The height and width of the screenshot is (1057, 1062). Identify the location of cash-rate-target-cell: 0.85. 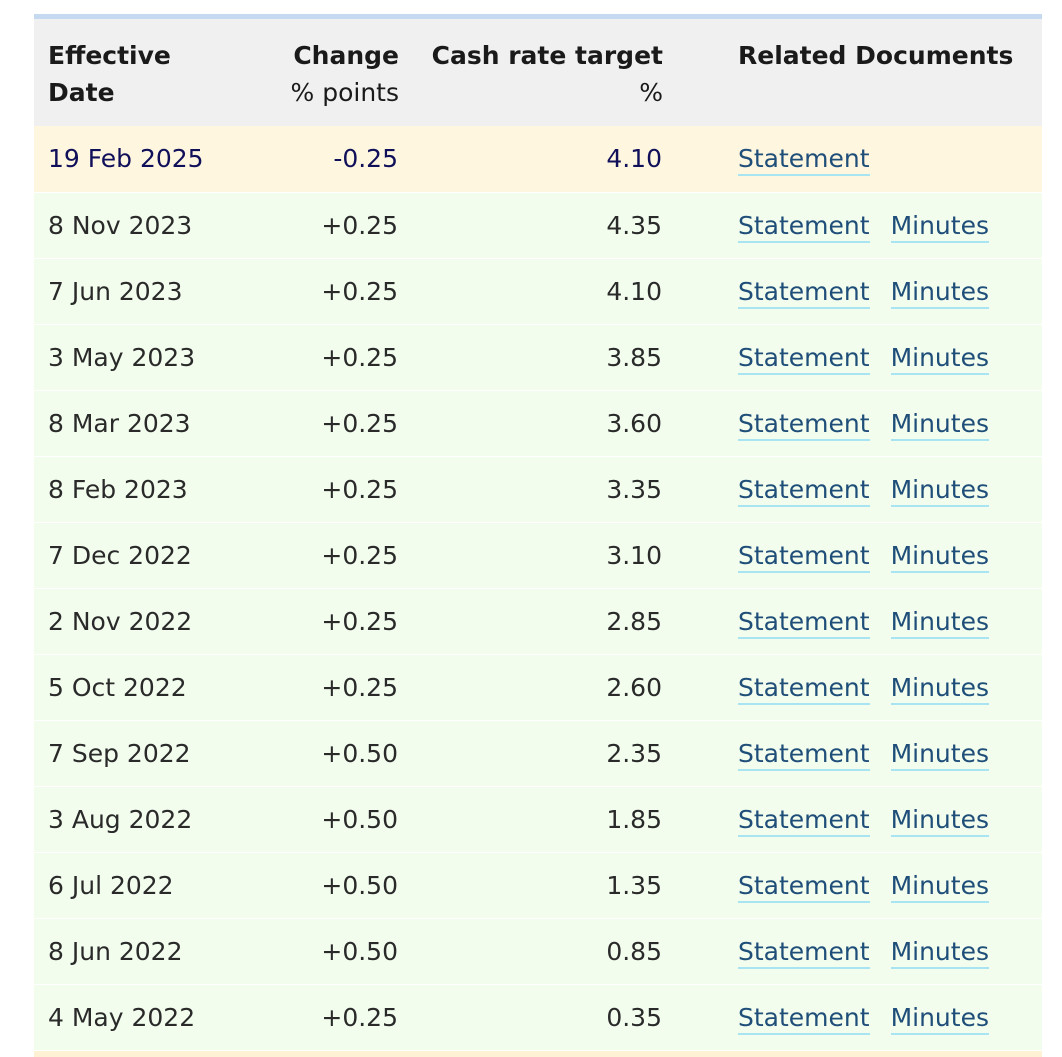
(634, 951).